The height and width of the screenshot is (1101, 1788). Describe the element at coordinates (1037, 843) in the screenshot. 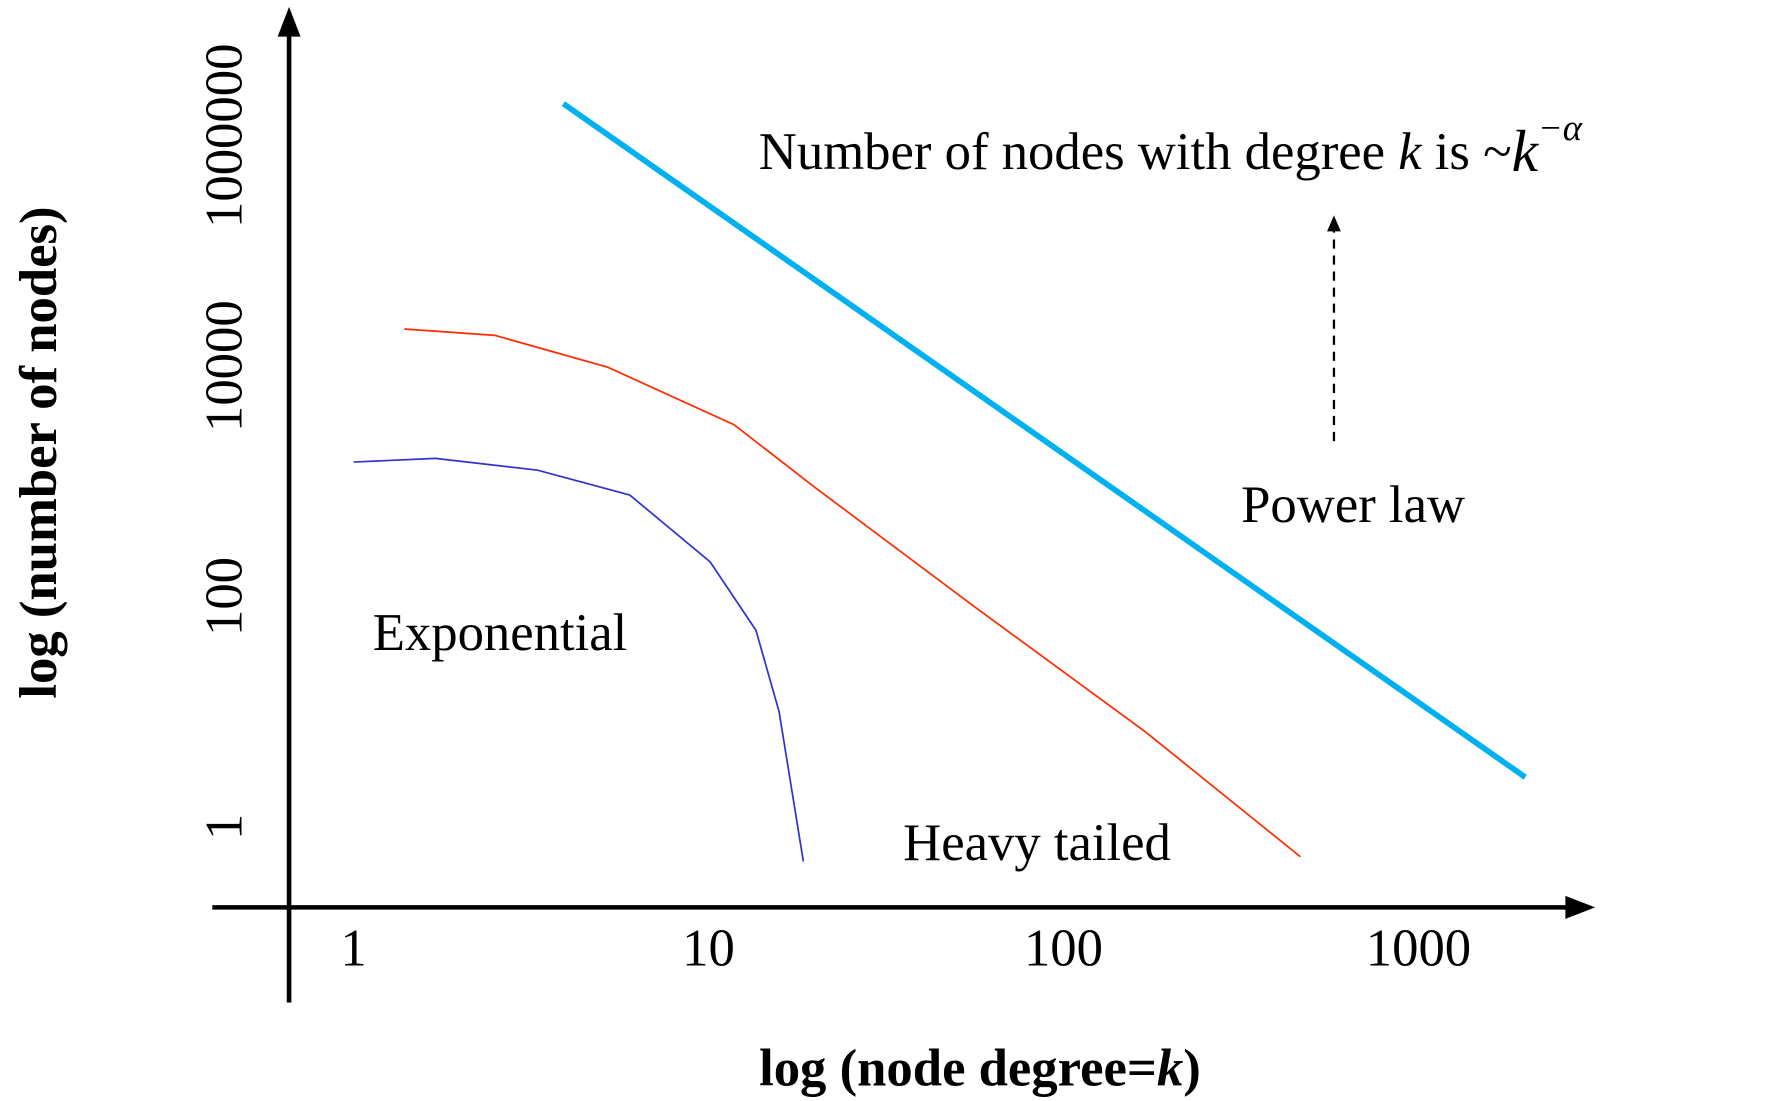

I see `series-label: Heavy tailed` at that location.